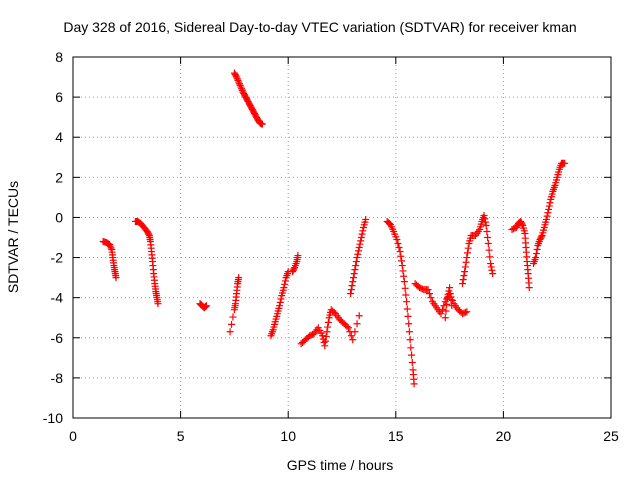 This screenshot has height=480, width=640. What do you see at coordinates (13, 237) in the screenshot?
I see `y-axis-label: SDTVAR / TECUs` at bounding box center [13, 237].